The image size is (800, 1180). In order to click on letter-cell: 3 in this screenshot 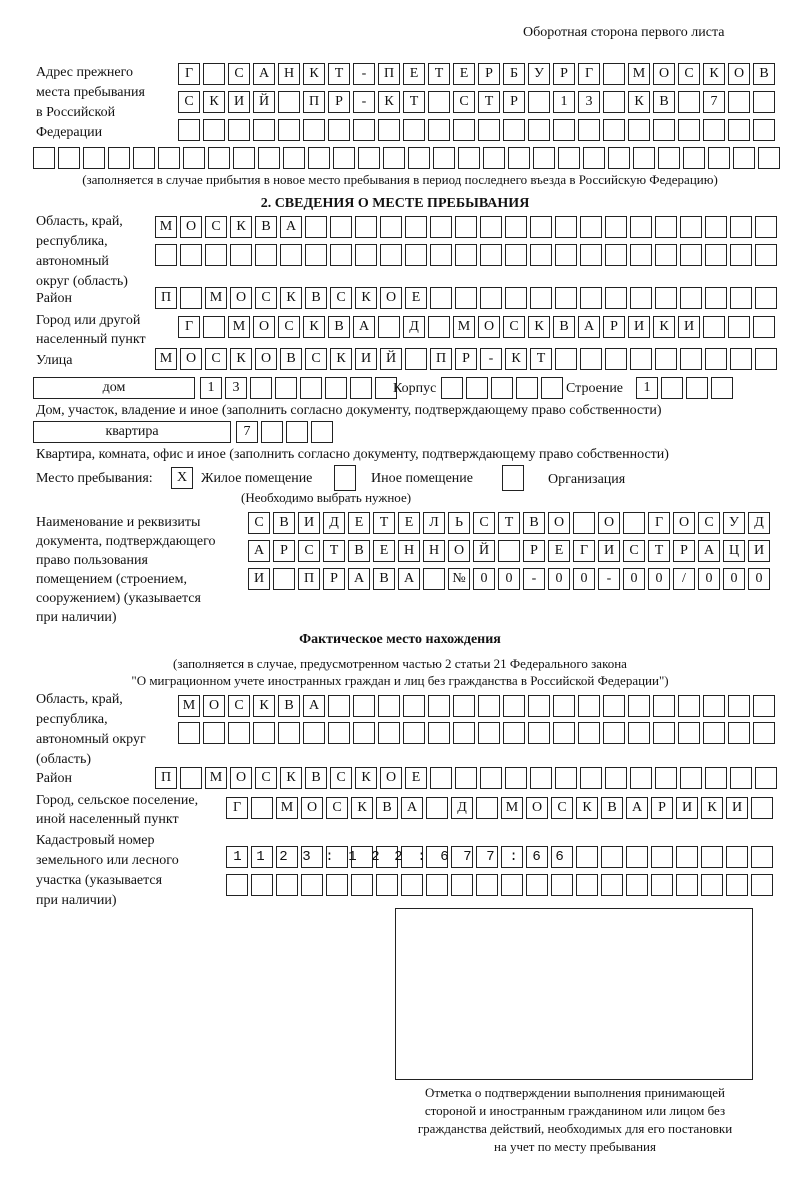, I will do `click(236, 388)`.